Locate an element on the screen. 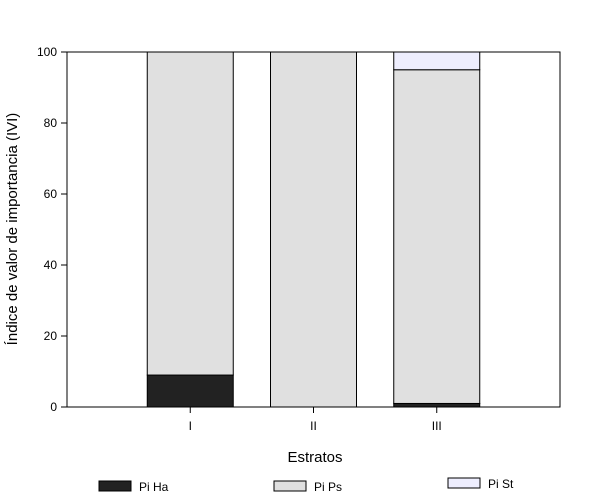  bar-segment-pi-ps-iii is located at coordinates (437, 236).